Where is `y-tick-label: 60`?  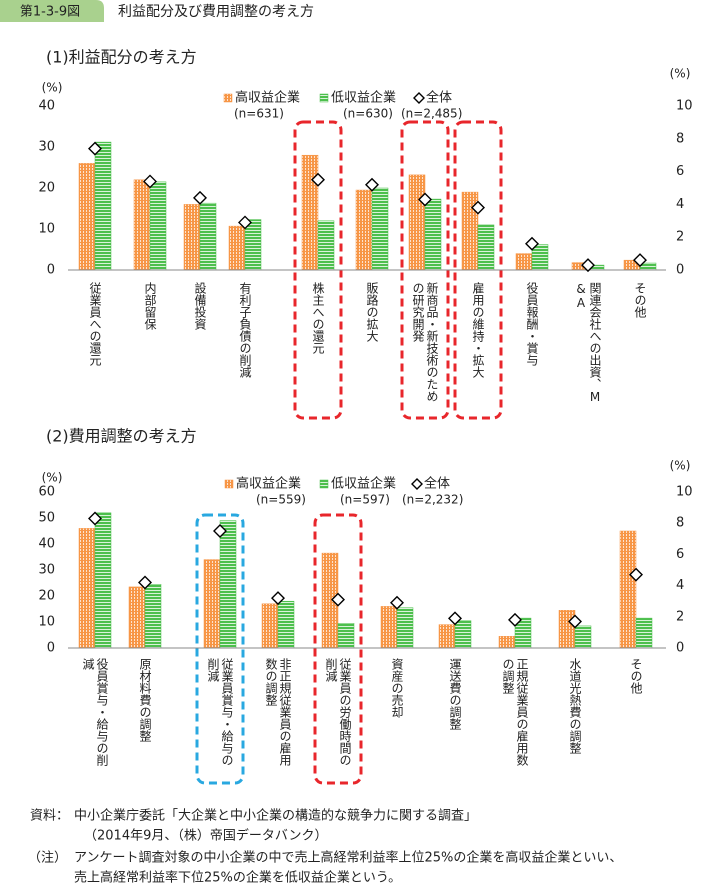
y-tick-label: 60 is located at coordinates (46, 492).